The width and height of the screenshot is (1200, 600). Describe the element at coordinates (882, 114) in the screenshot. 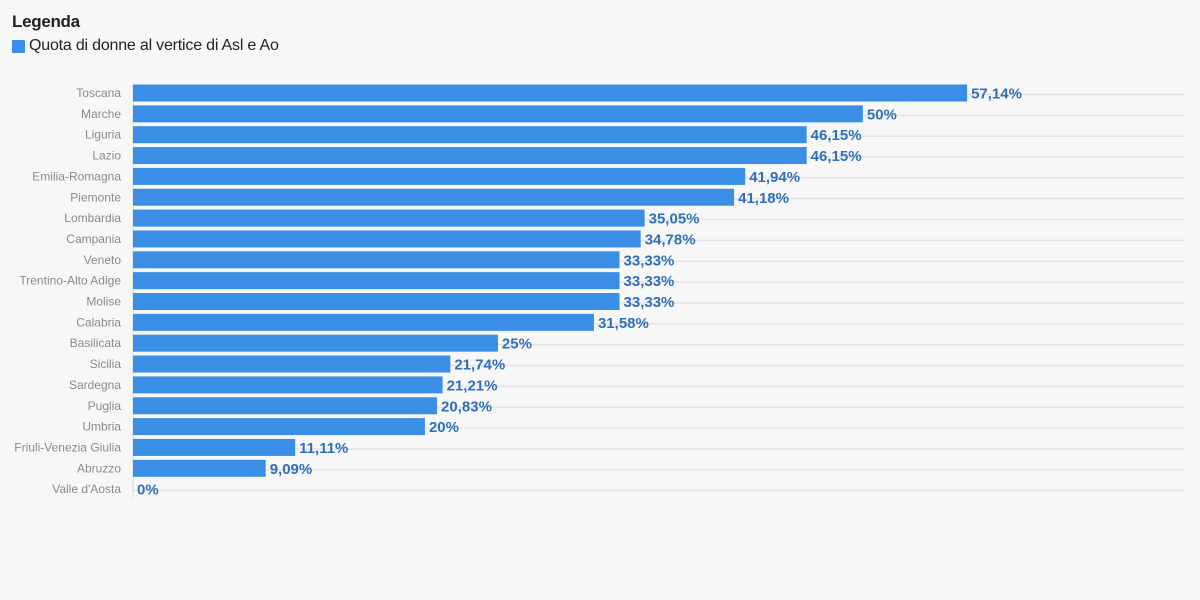

I see `value-label: 50%` at that location.